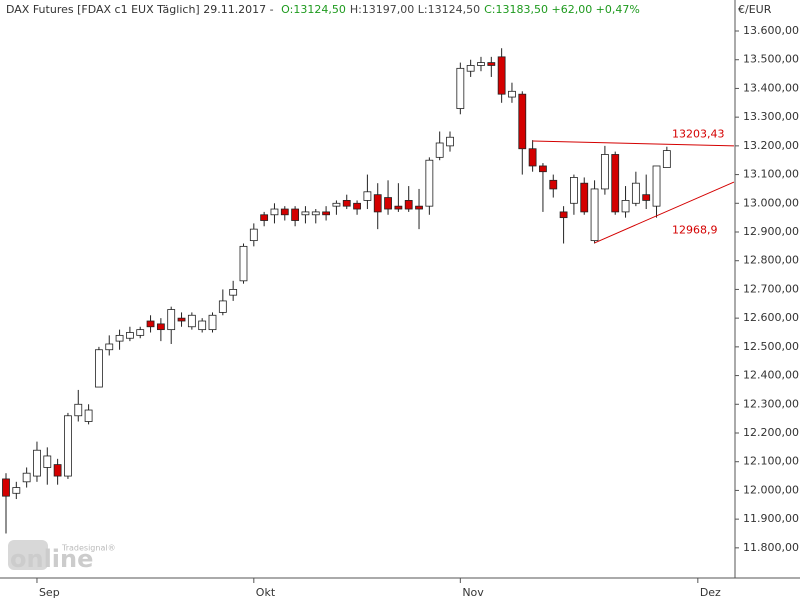 This screenshot has width=800, height=600. What do you see at coordinates (755, 9) in the screenshot?
I see `y-axis-unit: €/EUR` at bounding box center [755, 9].